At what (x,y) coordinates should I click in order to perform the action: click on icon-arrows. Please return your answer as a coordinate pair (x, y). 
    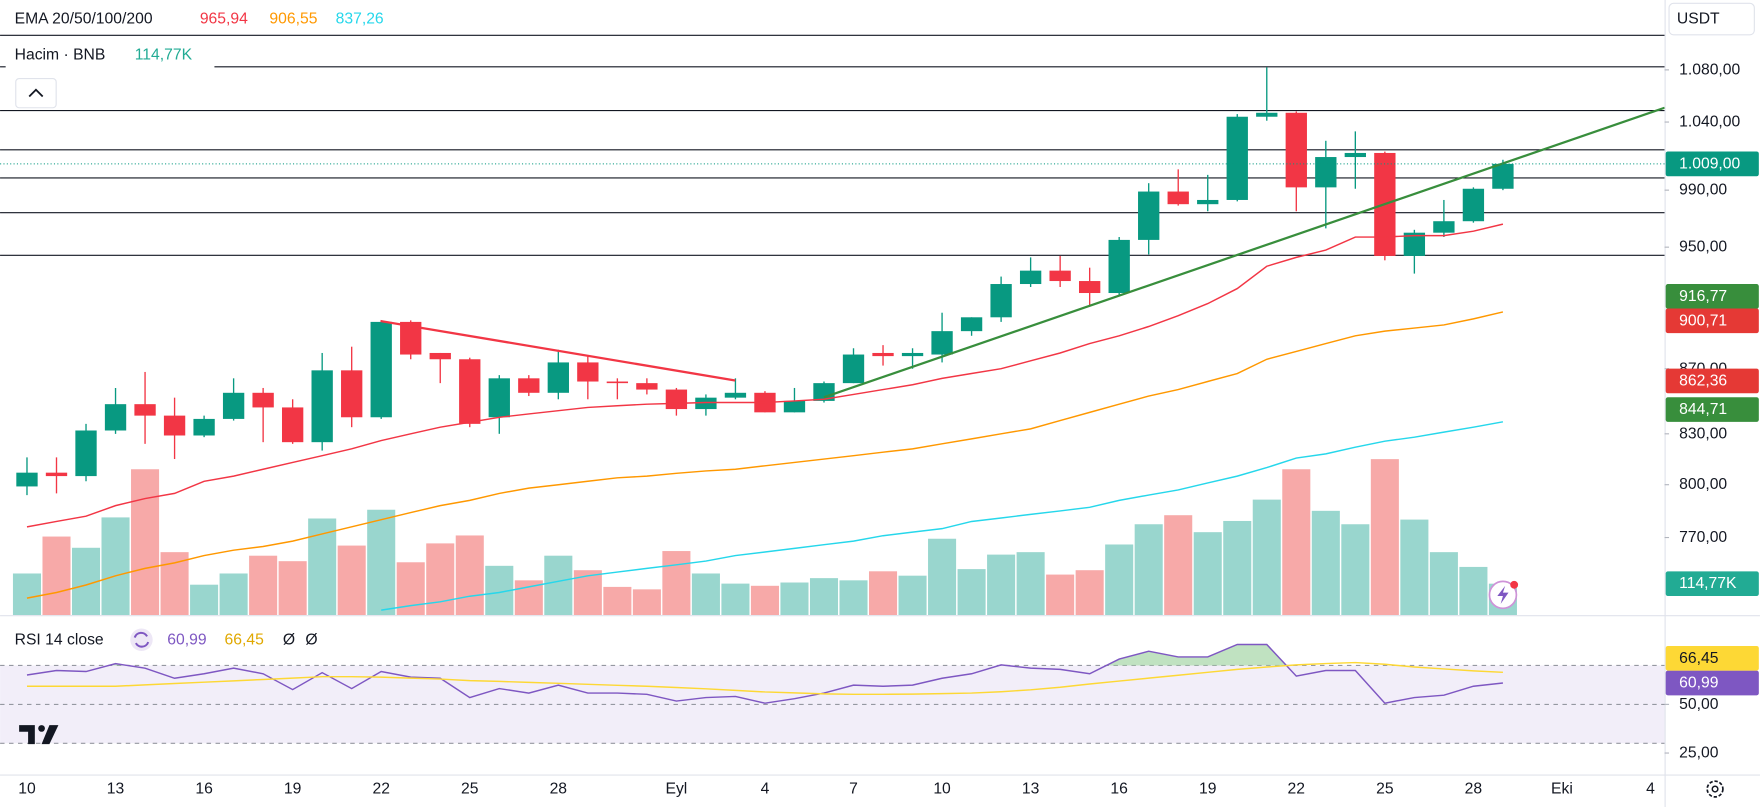
    Looking at the image, I should click on (141, 639).